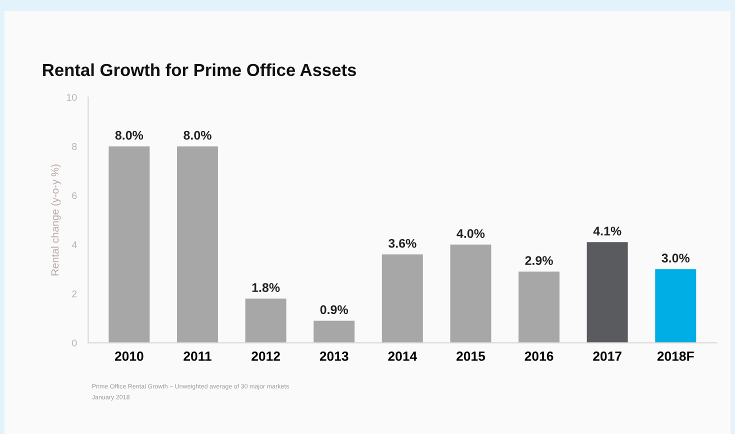 The image size is (735, 434). Describe the element at coordinates (403, 356) in the screenshot. I see `x-tick-label: 2014` at that location.